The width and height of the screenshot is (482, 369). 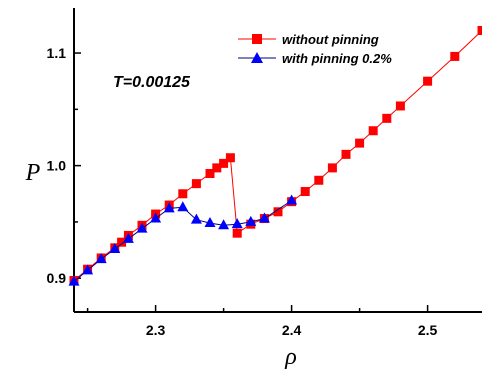 I want to click on y-tick-label: 1.0, so click(x=57, y=166).